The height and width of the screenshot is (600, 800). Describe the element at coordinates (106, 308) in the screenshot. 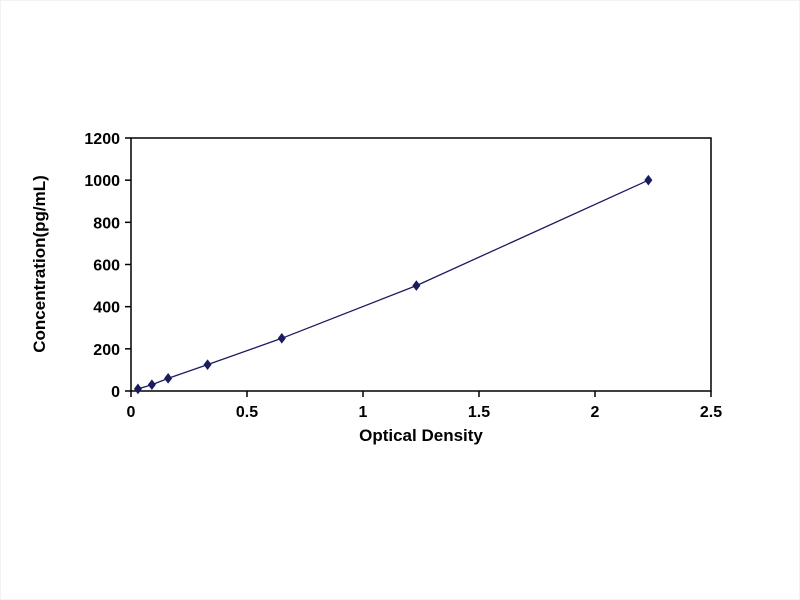

I see `y-tick-label: 400` at that location.